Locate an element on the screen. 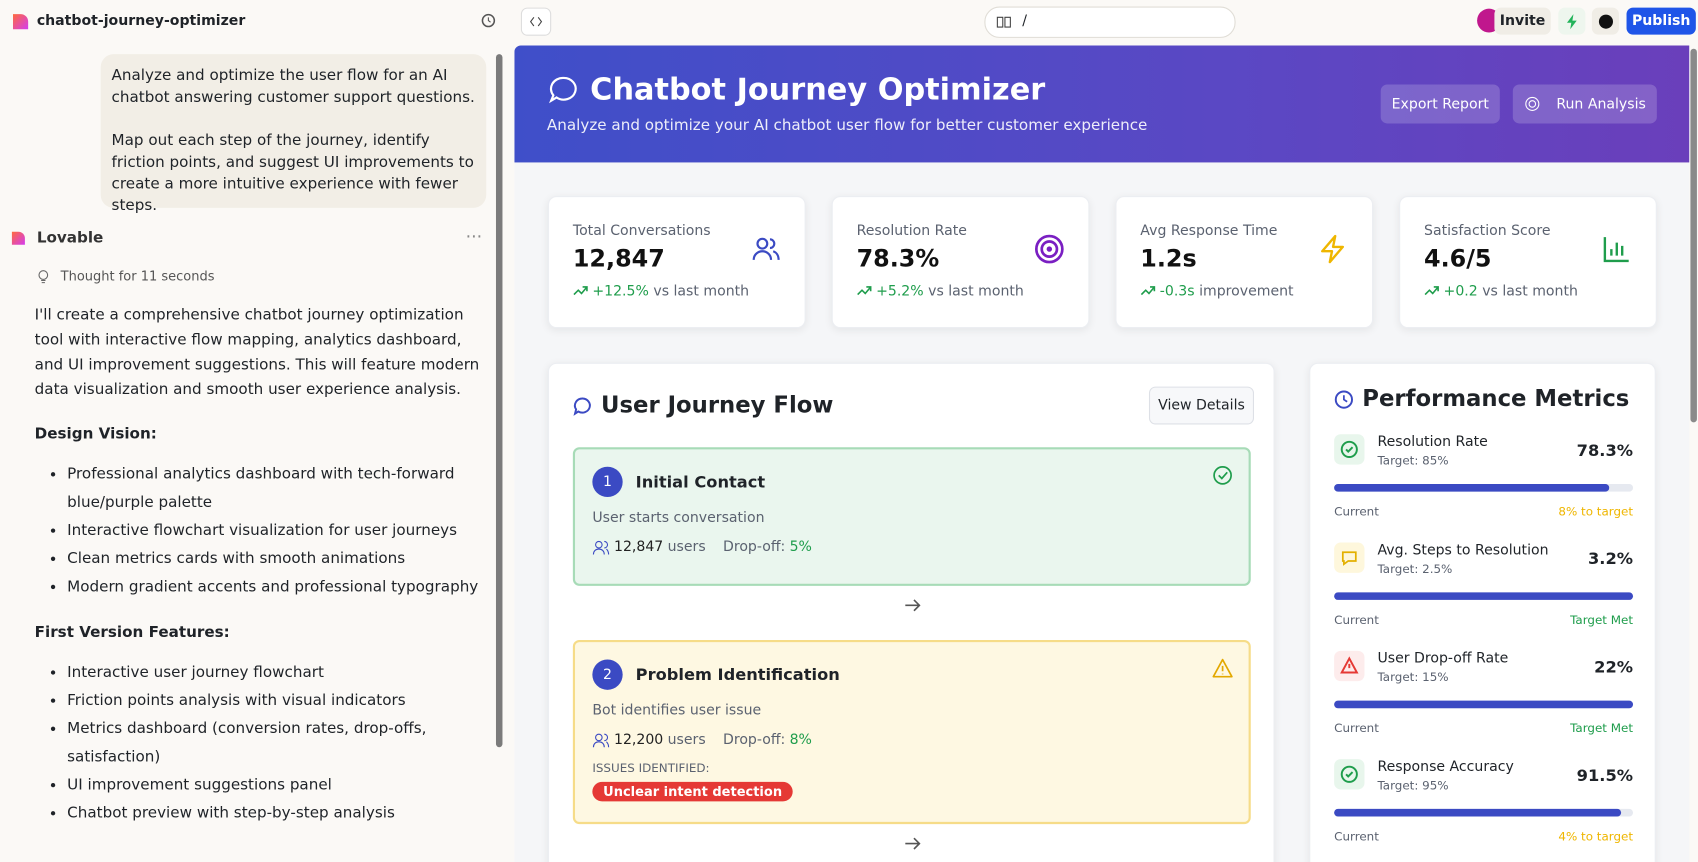  stat-card: Avg Response Time 1.2s -0.3s improvement is located at coordinates (1244, 262).